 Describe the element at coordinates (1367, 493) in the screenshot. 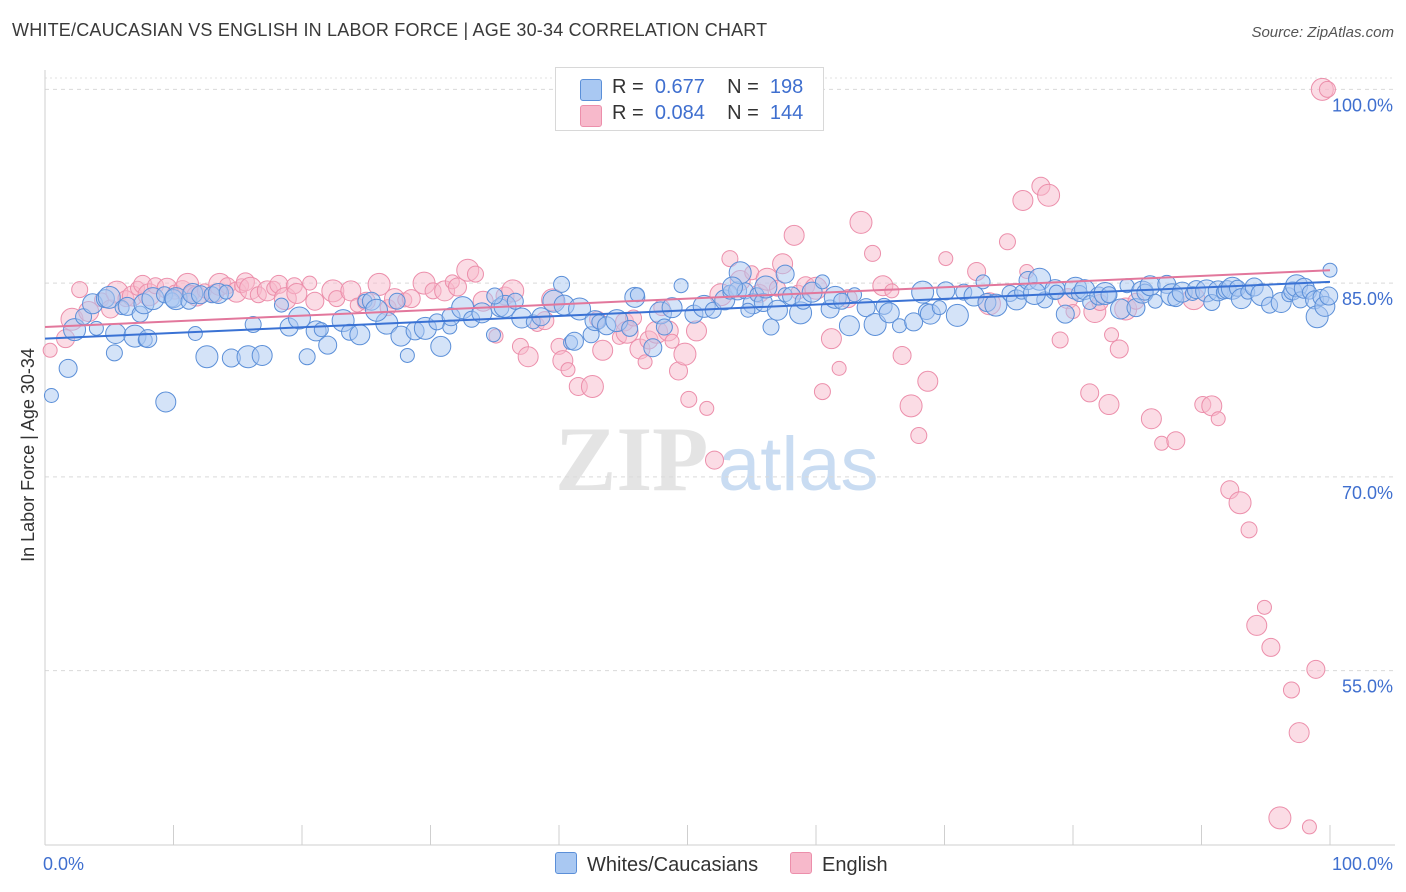

I see `y-tick-label: 70.0%` at that location.